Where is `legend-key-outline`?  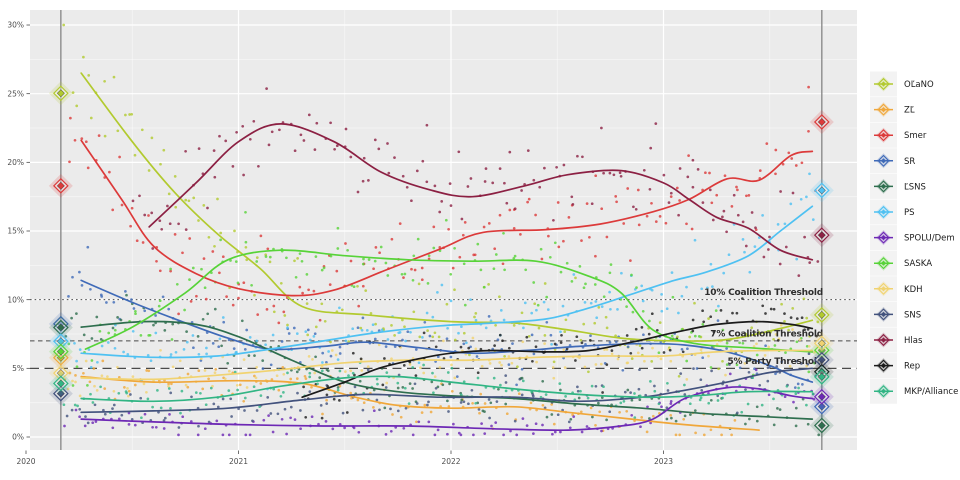 legend-key-outline is located at coordinates (883, 109).